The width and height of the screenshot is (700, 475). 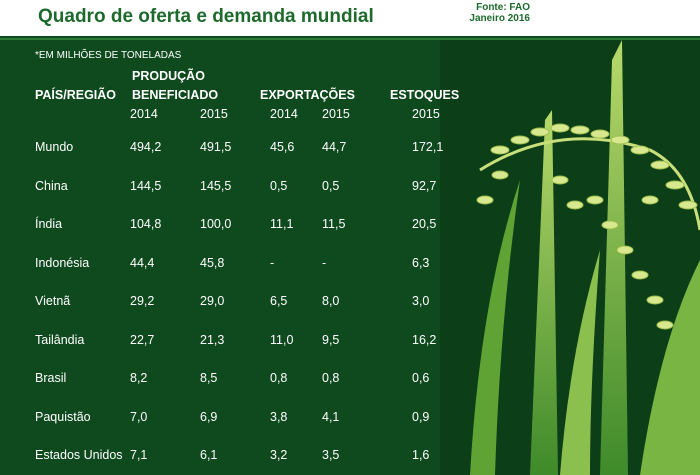 I want to click on cell: 8,0, so click(x=331, y=301).